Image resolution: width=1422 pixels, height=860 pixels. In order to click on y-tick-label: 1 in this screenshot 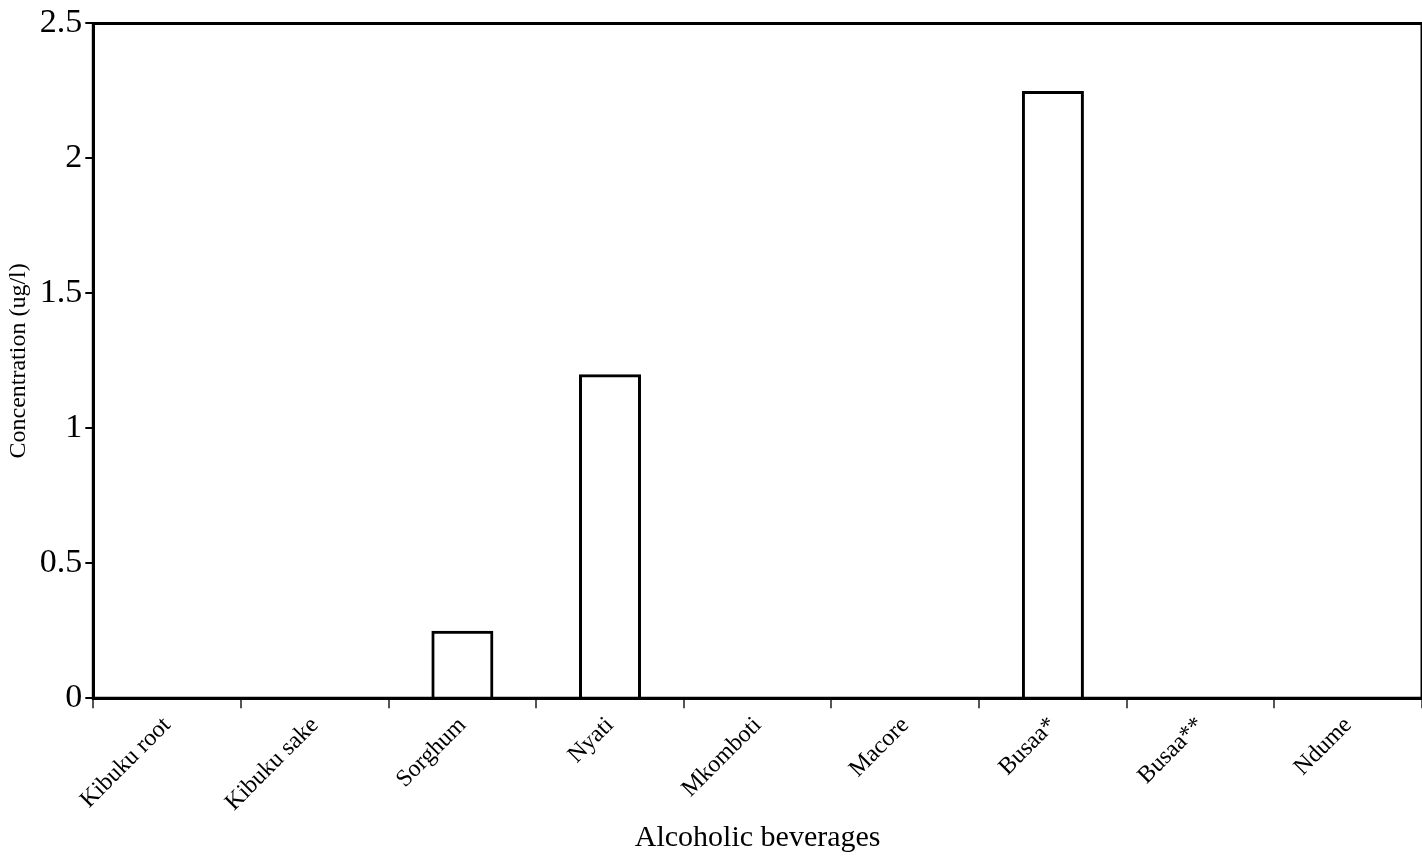, I will do `click(74, 426)`.